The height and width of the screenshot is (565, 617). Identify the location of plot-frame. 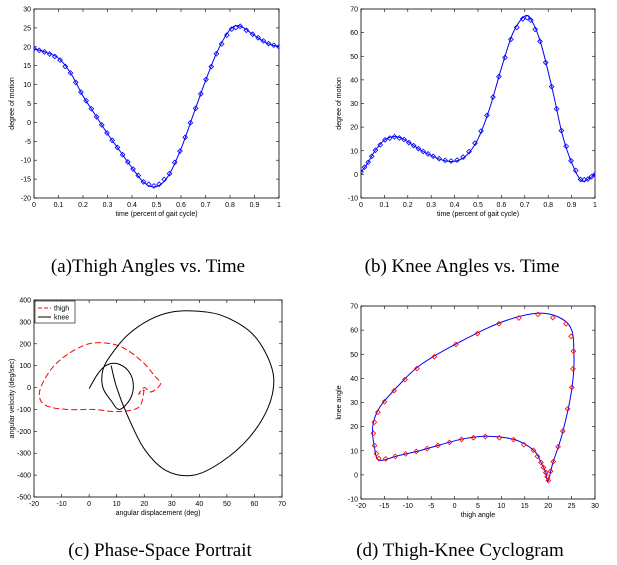
(478, 103).